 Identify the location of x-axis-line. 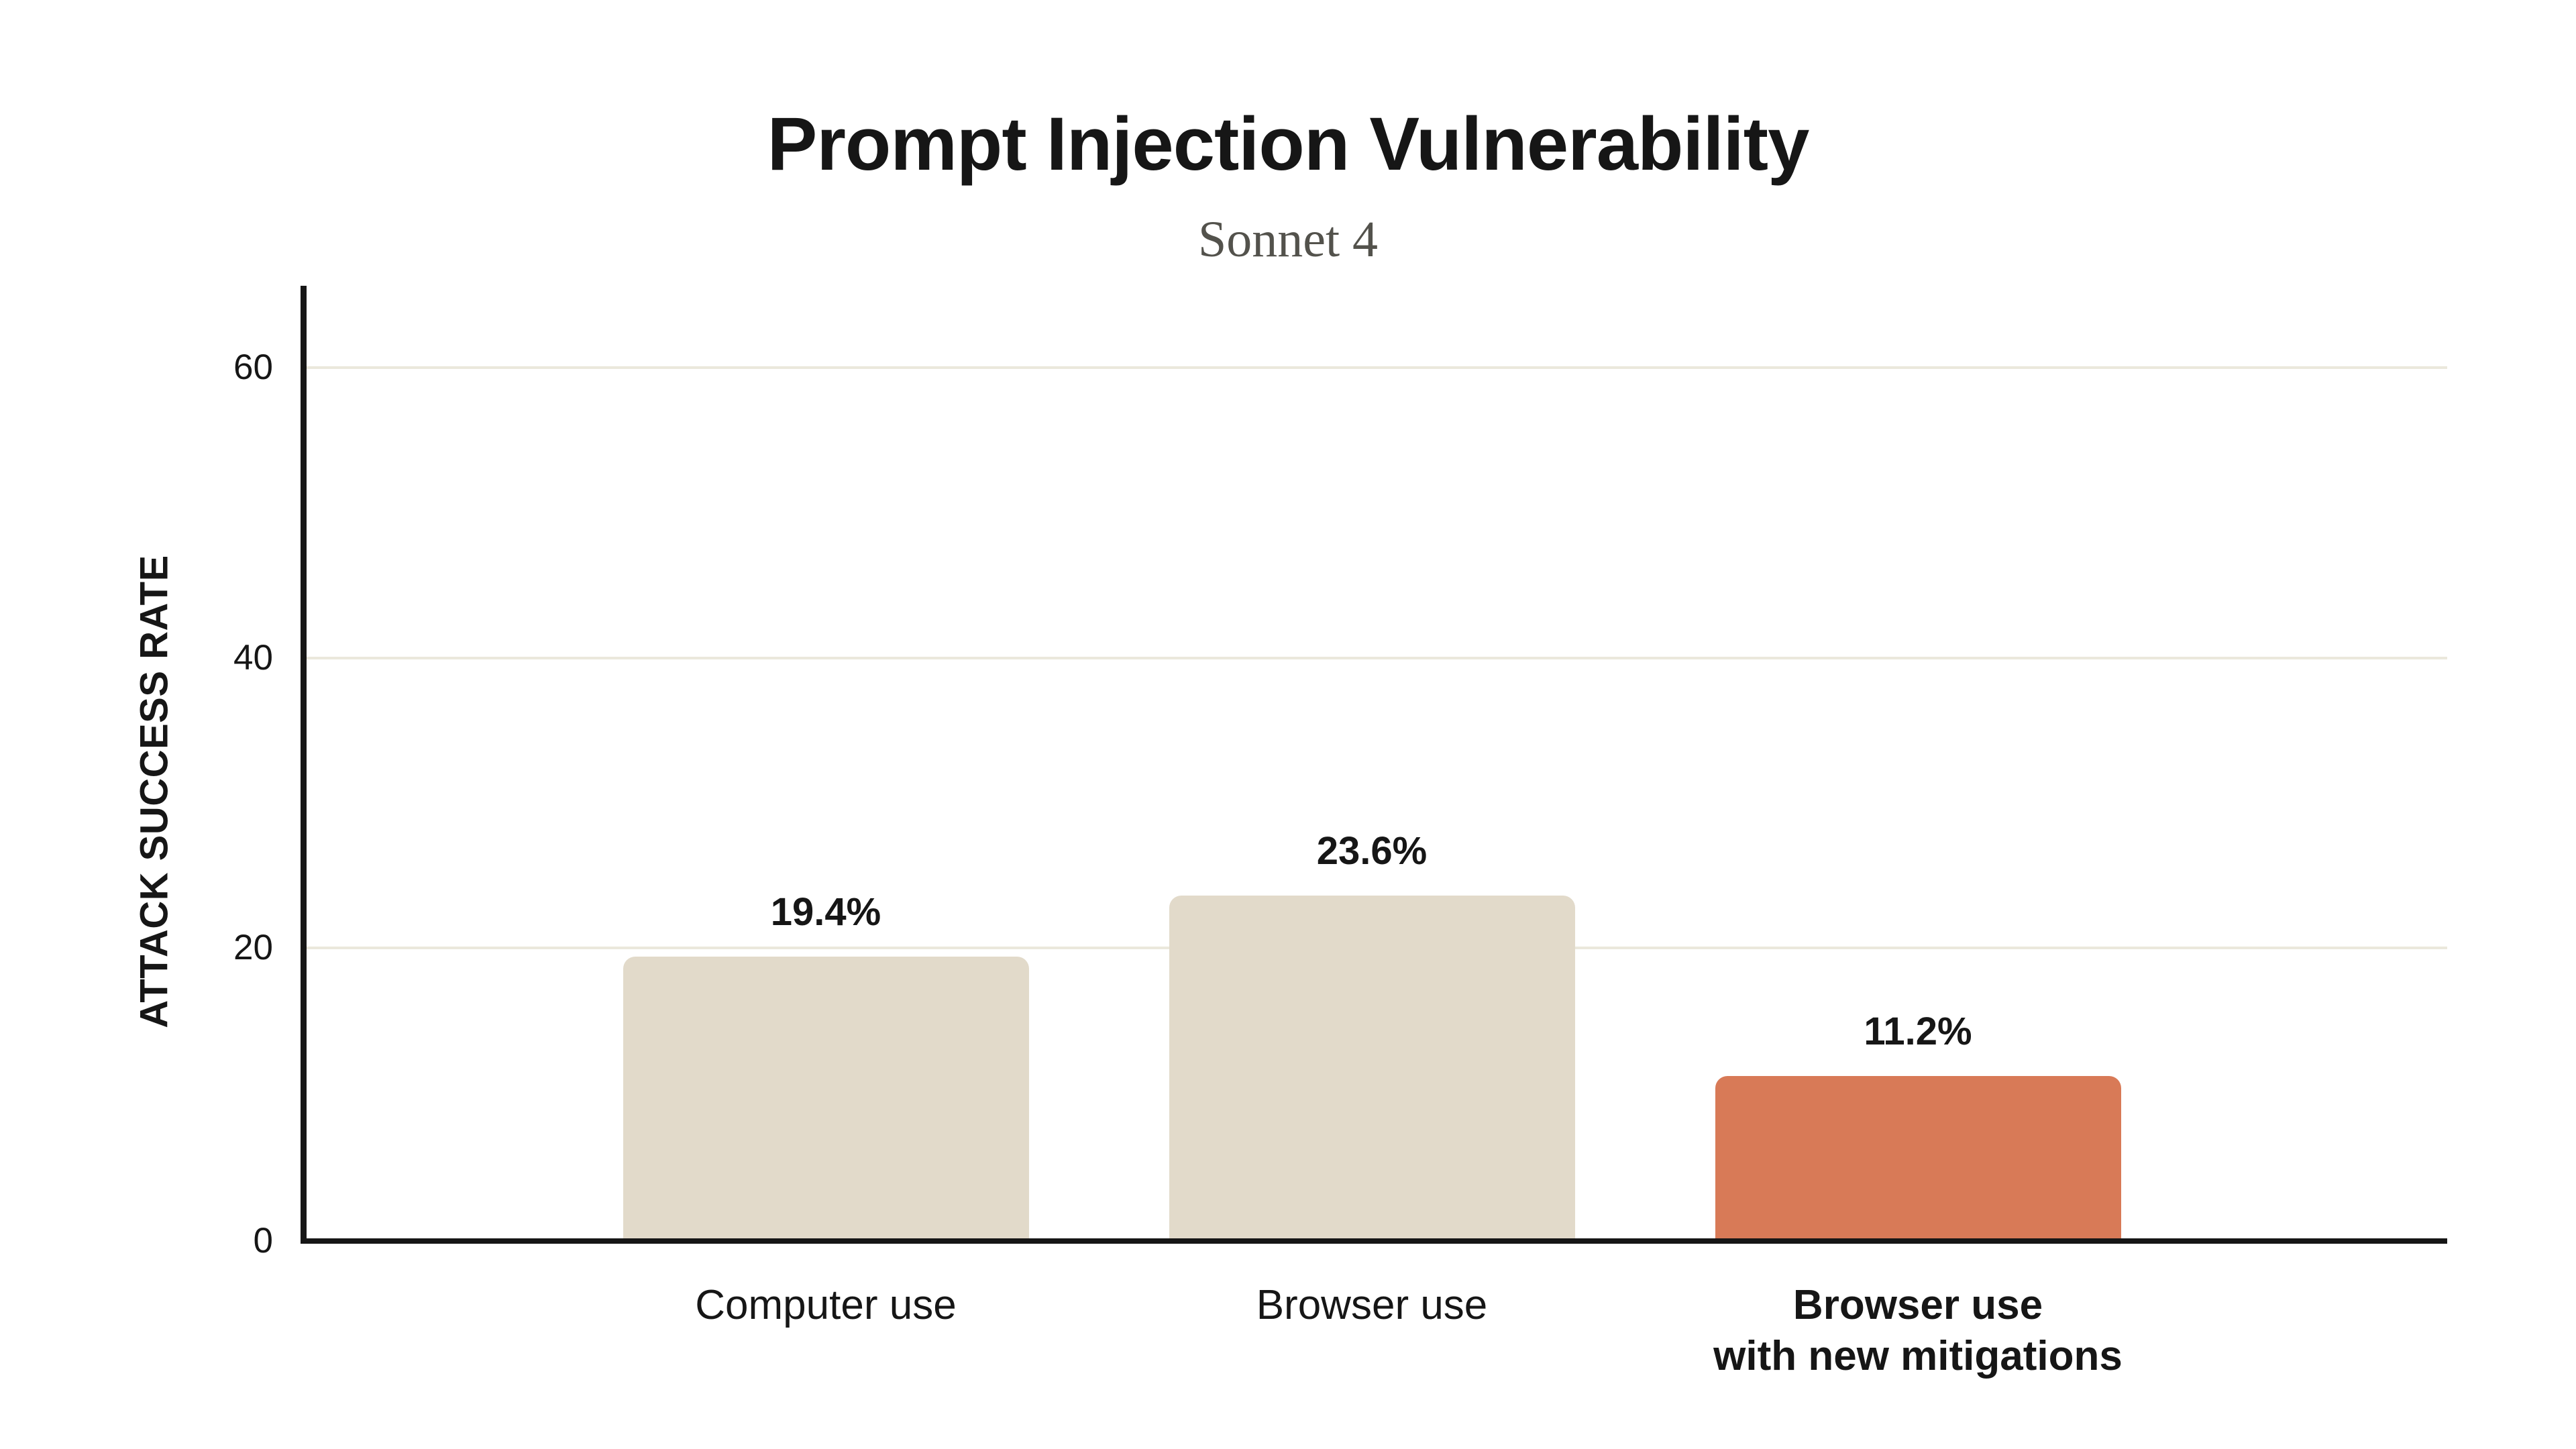
(1374, 1241).